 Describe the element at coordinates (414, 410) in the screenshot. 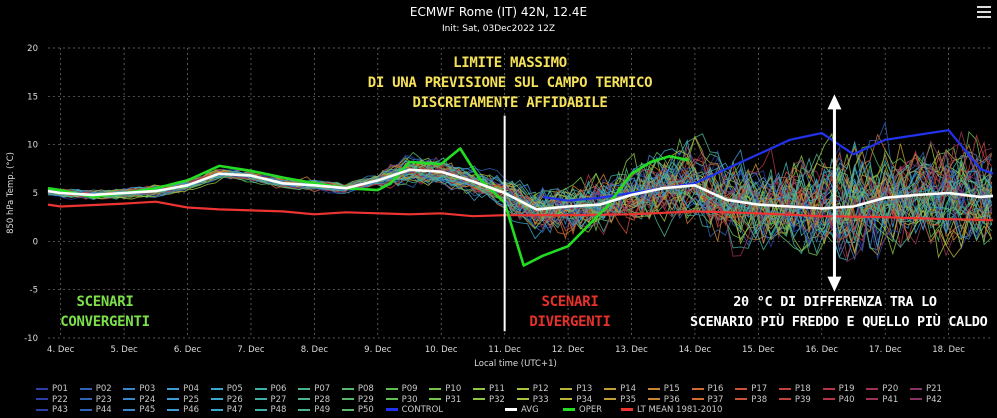

I see `legend-item: CONTROL` at that location.